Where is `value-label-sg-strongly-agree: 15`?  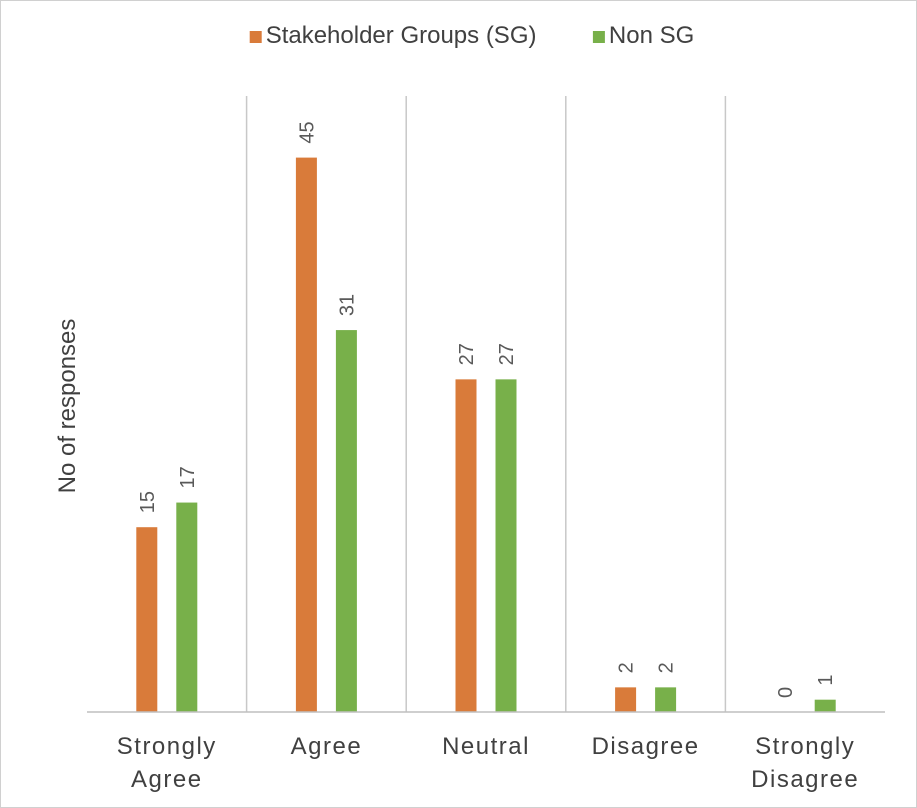
value-label-sg-strongly-agree: 15 is located at coordinates (148, 502).